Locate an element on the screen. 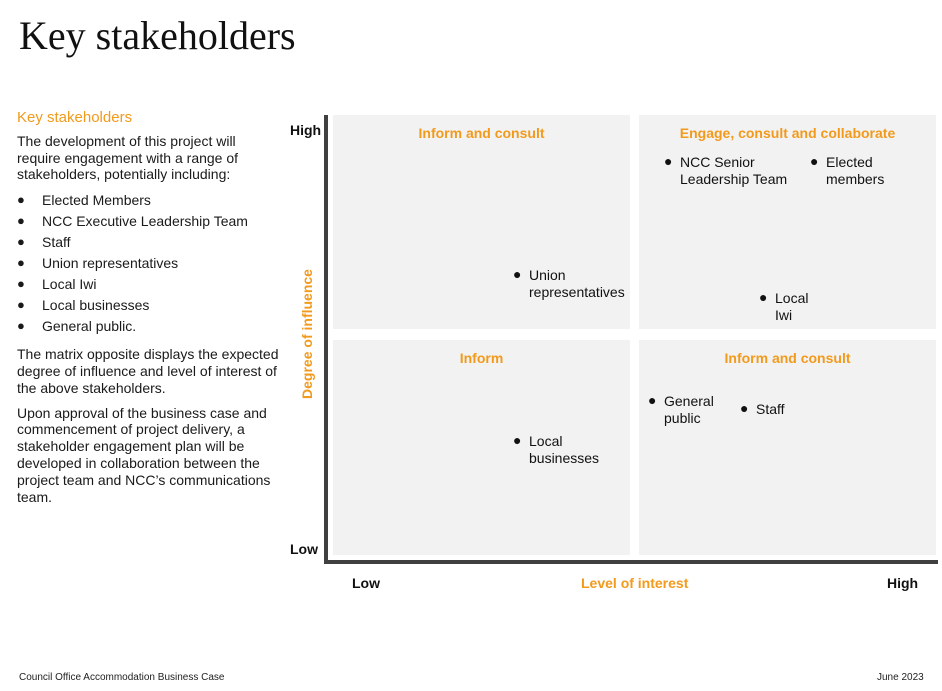 Image resolution: width=942 pixels, height=691 pixels. list-item: ● Local Iwi is located at coordinates (148, 285).